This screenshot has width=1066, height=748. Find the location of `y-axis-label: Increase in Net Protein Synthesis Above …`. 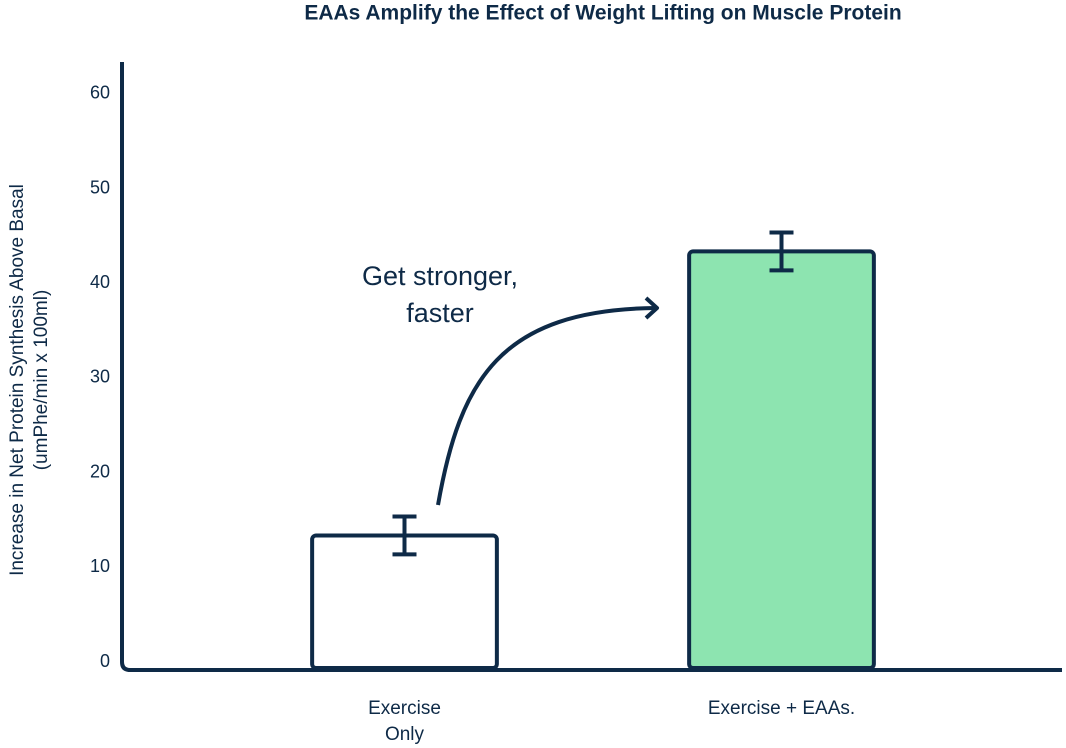

y-axis-label: Increase in Net Protein Synthesis Above … is located at coordinates (17, 380).